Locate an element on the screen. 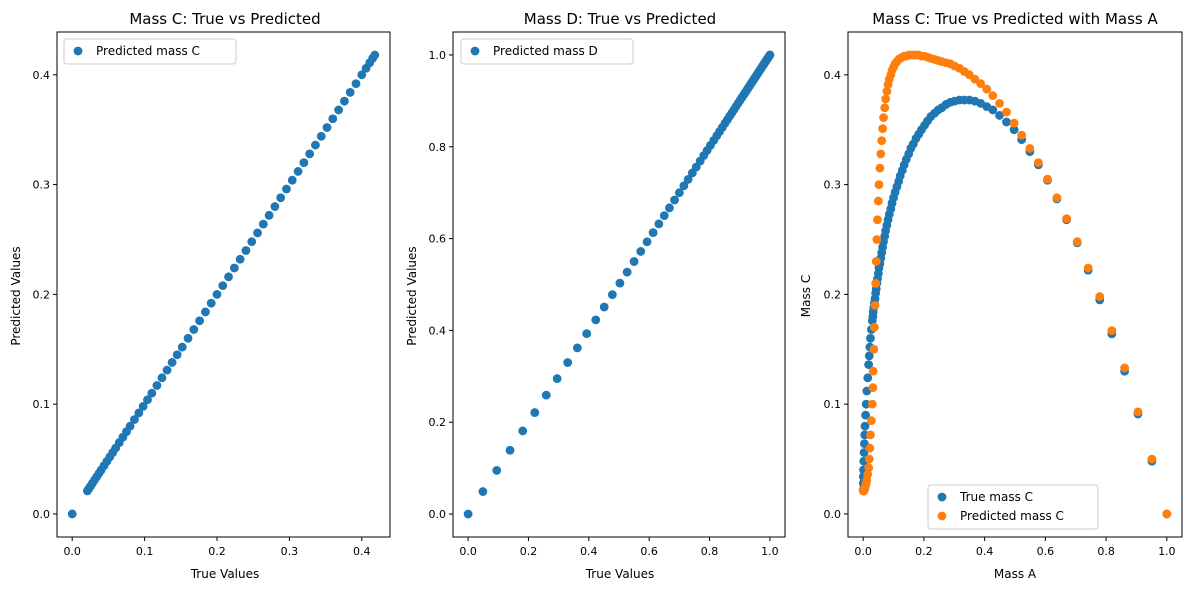 This screenshot has width=1189, height=590. x-tick-label: 0.8 is located at coordinates (1106, 551).